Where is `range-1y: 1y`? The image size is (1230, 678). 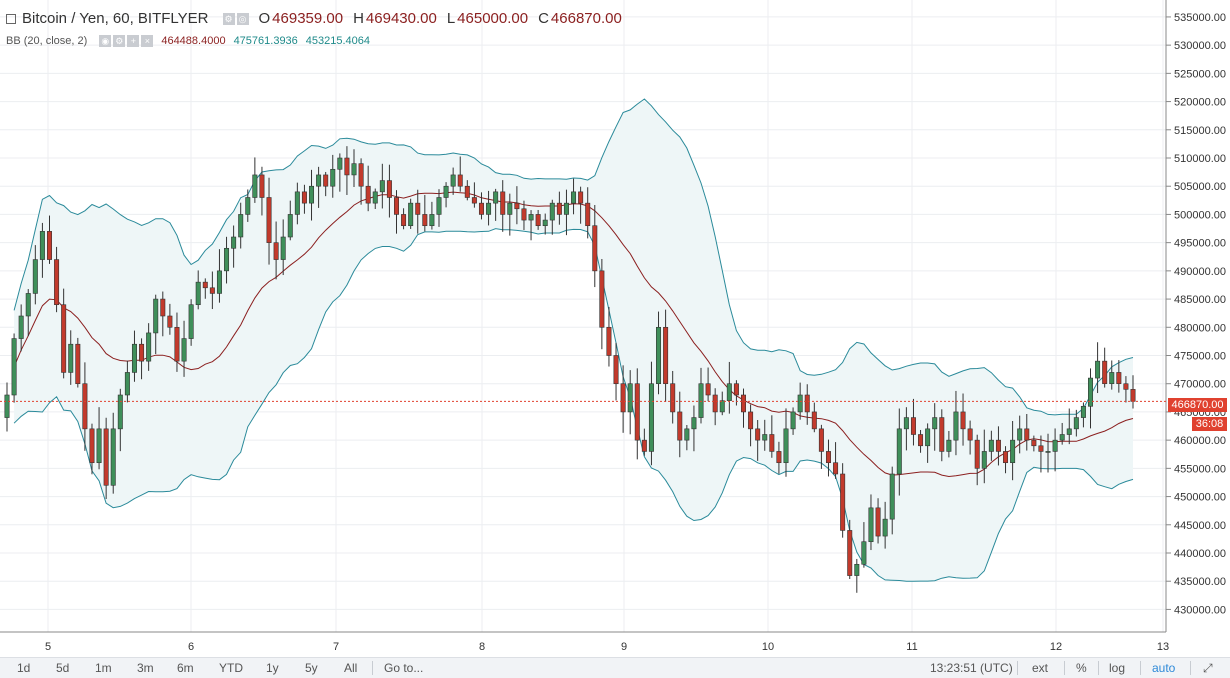
range-1y: 1y is located at coordinates (272, 668).